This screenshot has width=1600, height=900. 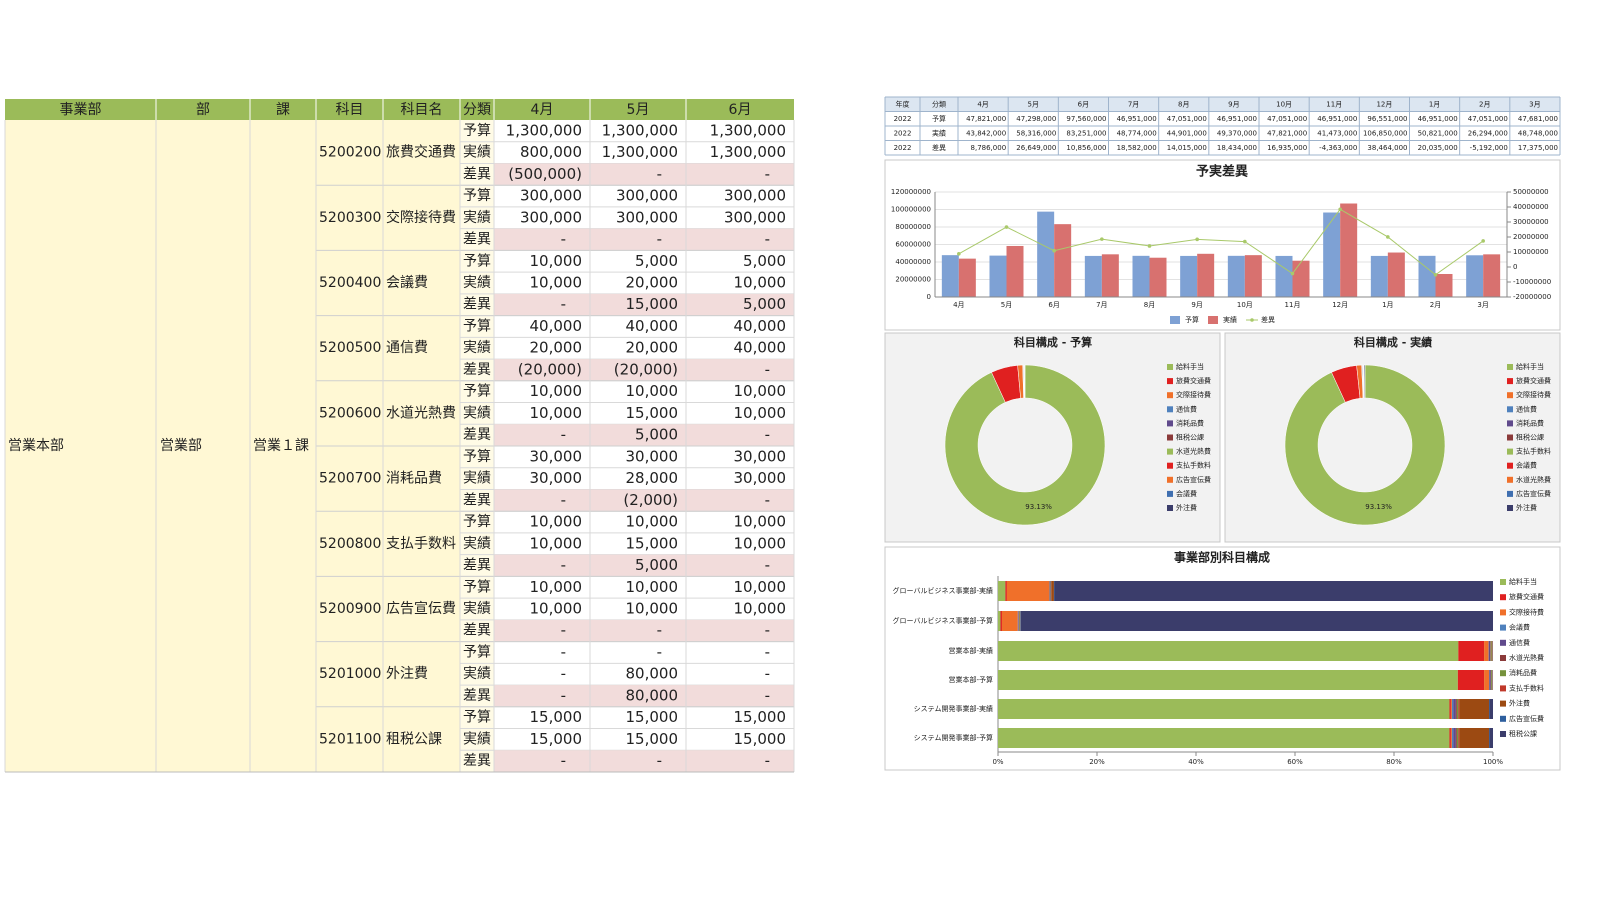 I want to click on column-header: 科目名, so click(x=422, y=110).